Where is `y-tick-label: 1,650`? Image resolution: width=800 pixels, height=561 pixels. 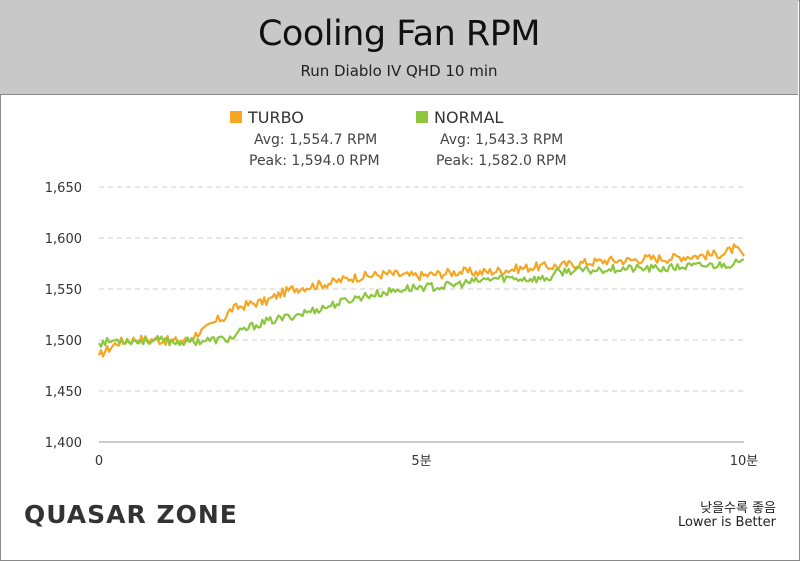 y-tick-label: 1,650 is located at coordinates (63, 188).